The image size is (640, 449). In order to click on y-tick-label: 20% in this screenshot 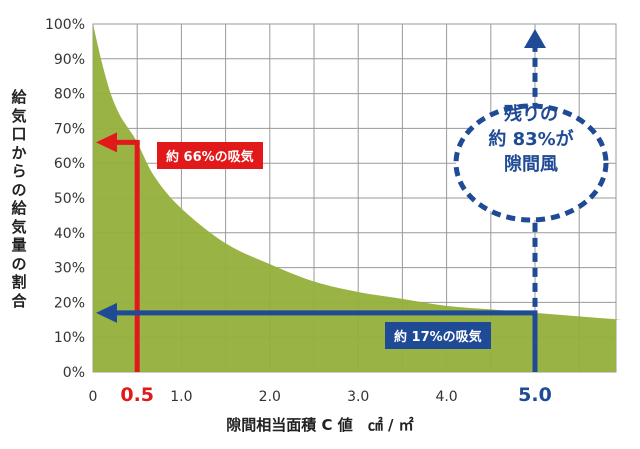, I will do `click(69, 303)`.